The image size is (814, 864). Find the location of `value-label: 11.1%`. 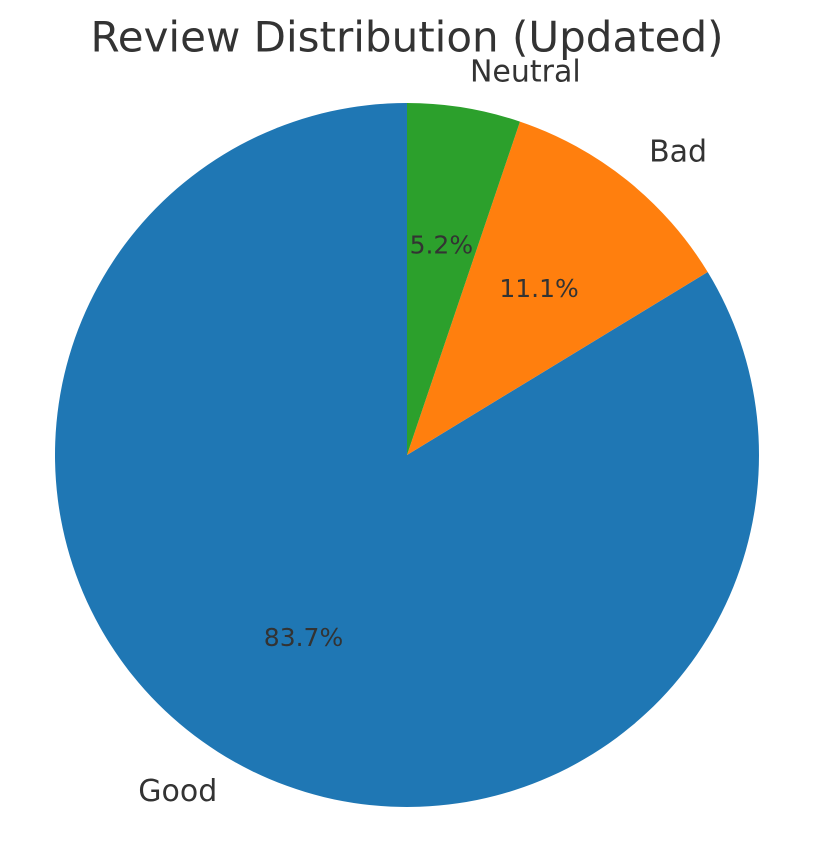

value-label: 11.1% is located at coordinates (538, 288).